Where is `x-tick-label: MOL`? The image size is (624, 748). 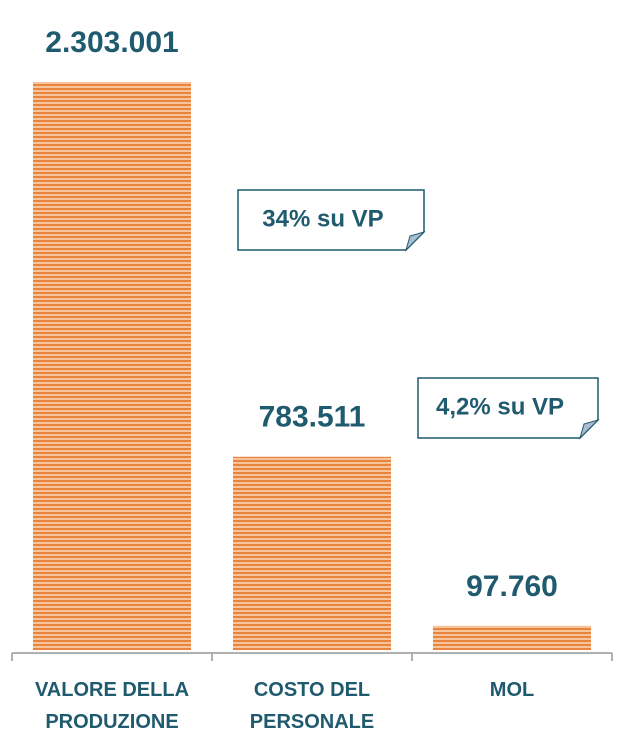
x-tick-label: MOL is located at coordinates (512, 690).